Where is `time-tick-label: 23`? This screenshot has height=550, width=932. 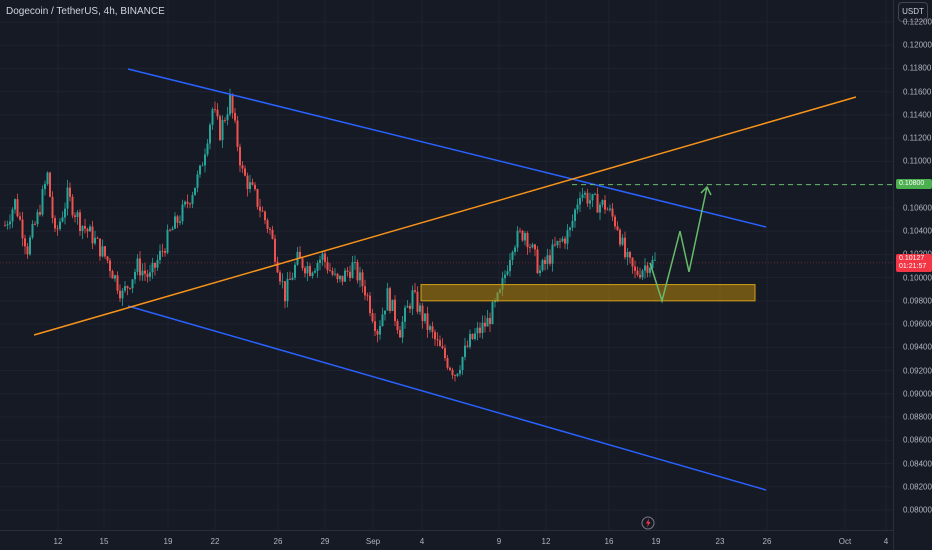 time-tick-label: 23 is located at coordinates (720, 541).